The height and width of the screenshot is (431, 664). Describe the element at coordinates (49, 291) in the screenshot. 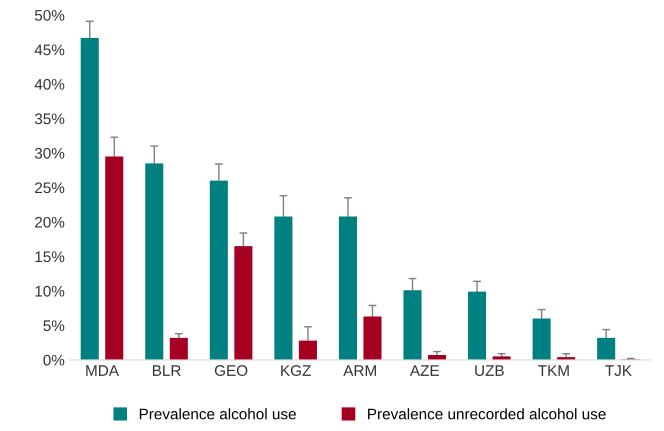

I see `y-tick-label: 10%` at that location.